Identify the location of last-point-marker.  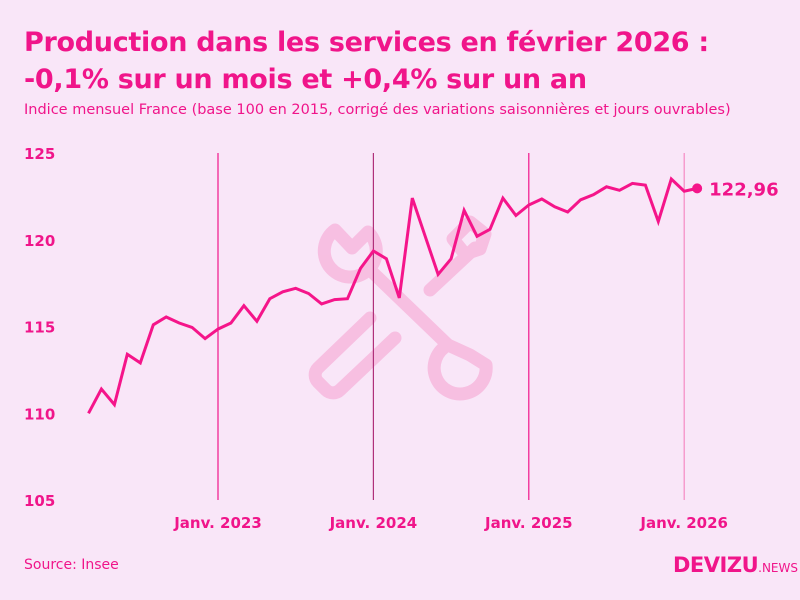
(697, 188).